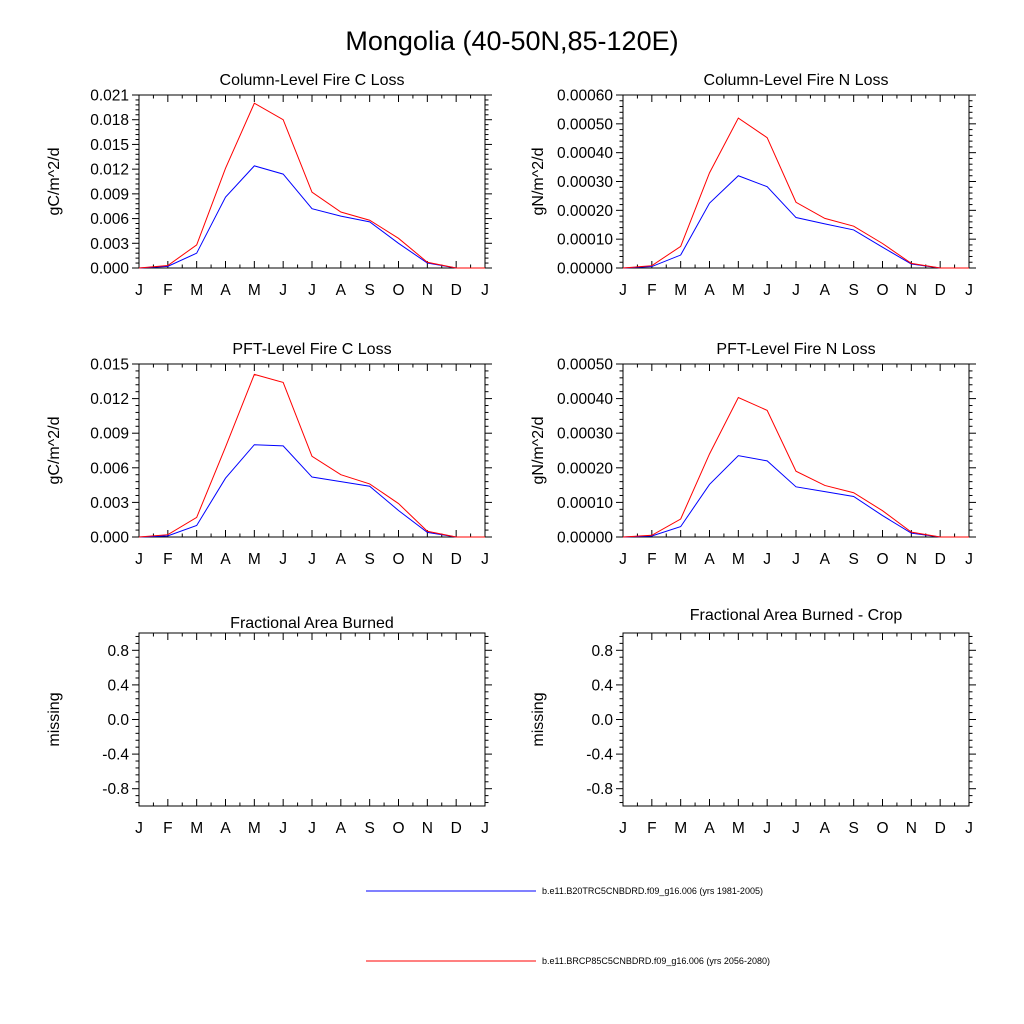 The image size is (1024, 1024). Describe the element at coordinates (115, 755) in the screenshot. I see `y-tick-label: -0.4` at that location.